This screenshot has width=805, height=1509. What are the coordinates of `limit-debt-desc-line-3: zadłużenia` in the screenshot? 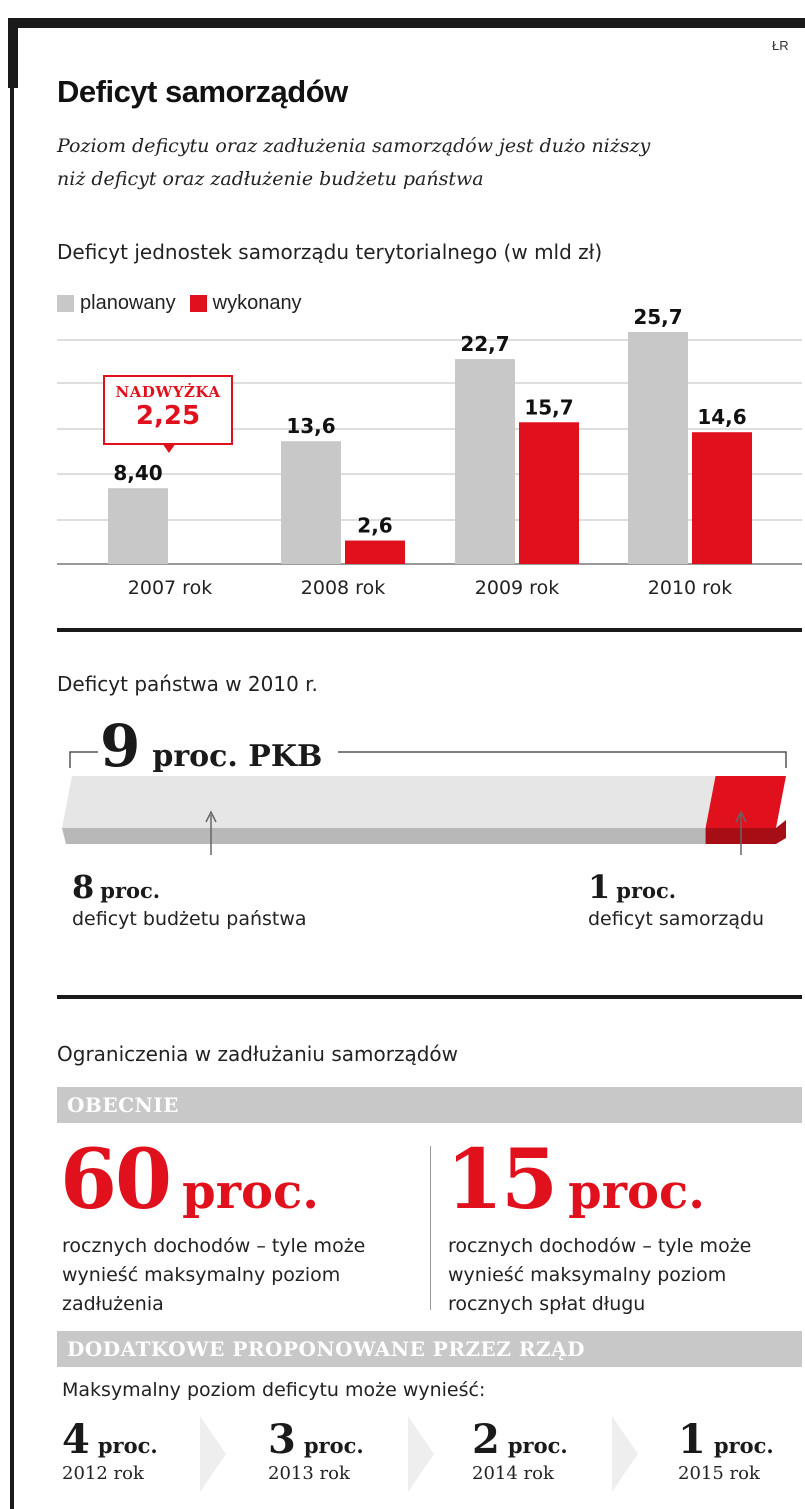 It's located at (113, 1304).